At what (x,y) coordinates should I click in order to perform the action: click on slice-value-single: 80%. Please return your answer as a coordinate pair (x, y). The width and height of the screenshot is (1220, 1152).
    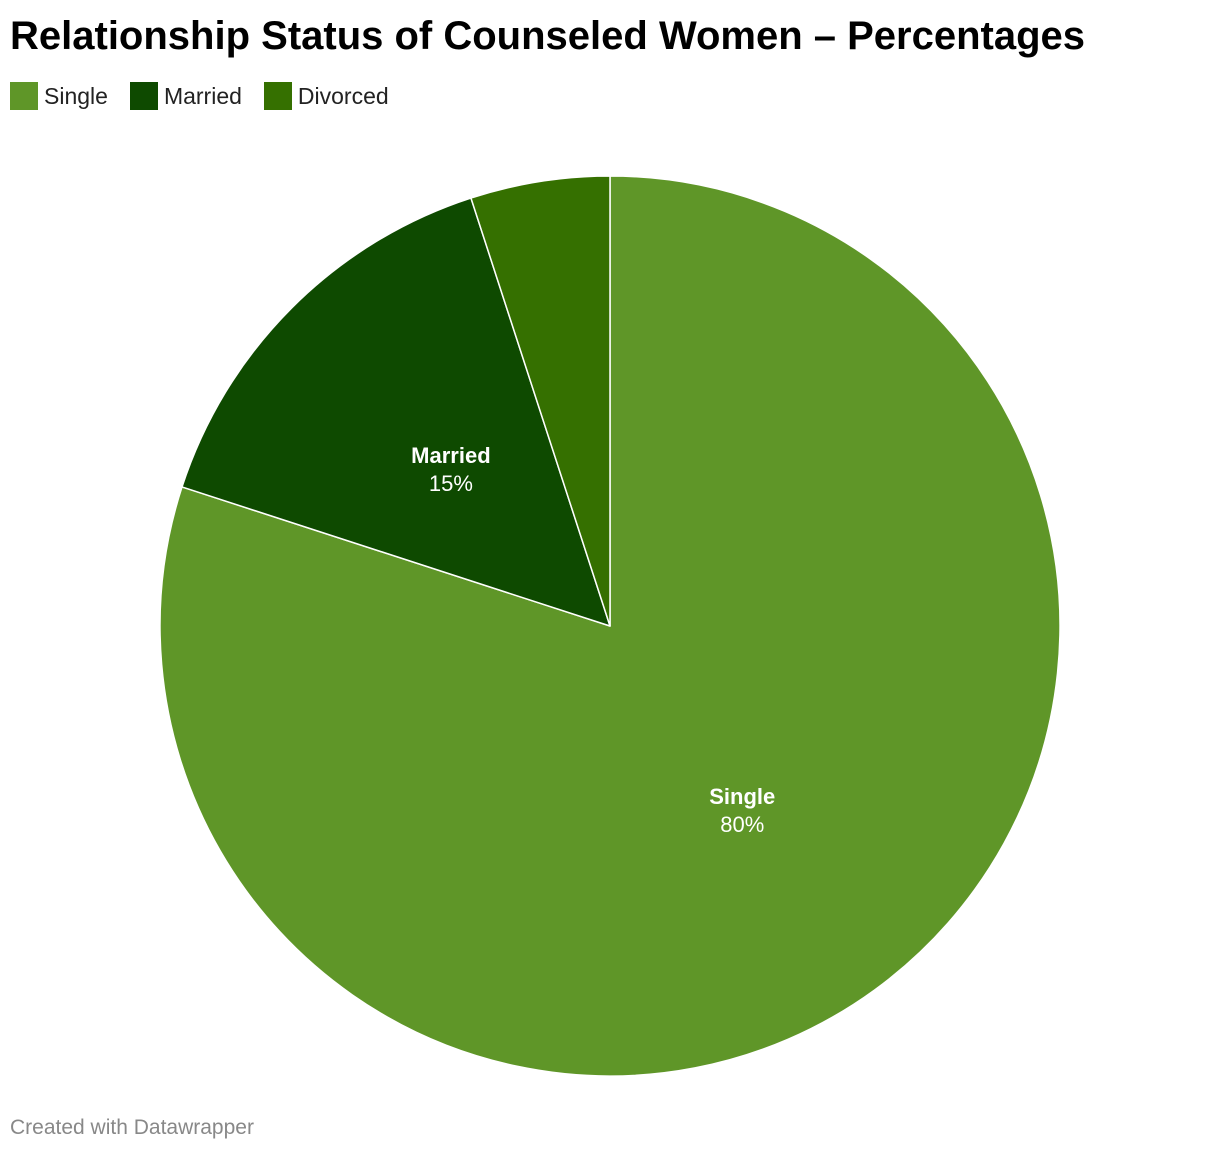
    Looking at the image, I should click on (742, 824).